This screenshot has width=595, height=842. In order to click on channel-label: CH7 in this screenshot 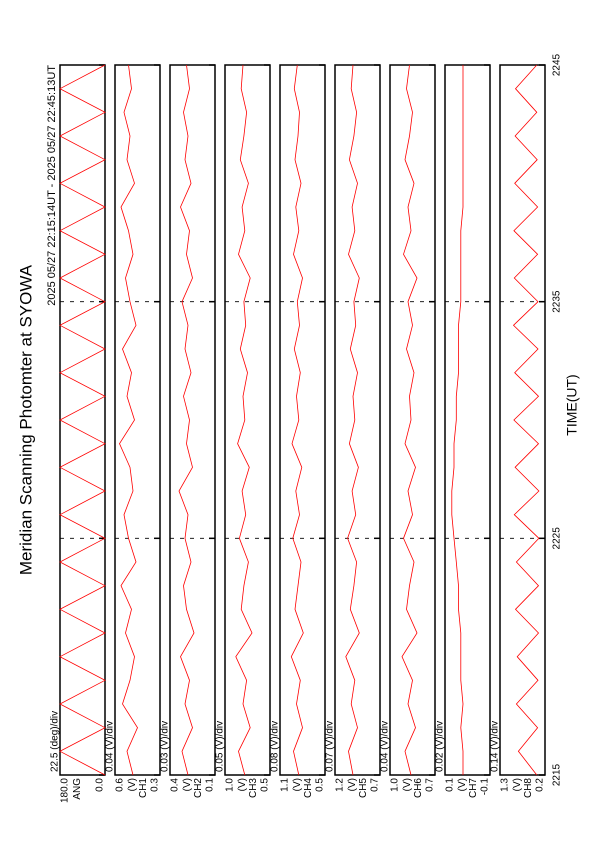, I will do `click(473, 788)`.